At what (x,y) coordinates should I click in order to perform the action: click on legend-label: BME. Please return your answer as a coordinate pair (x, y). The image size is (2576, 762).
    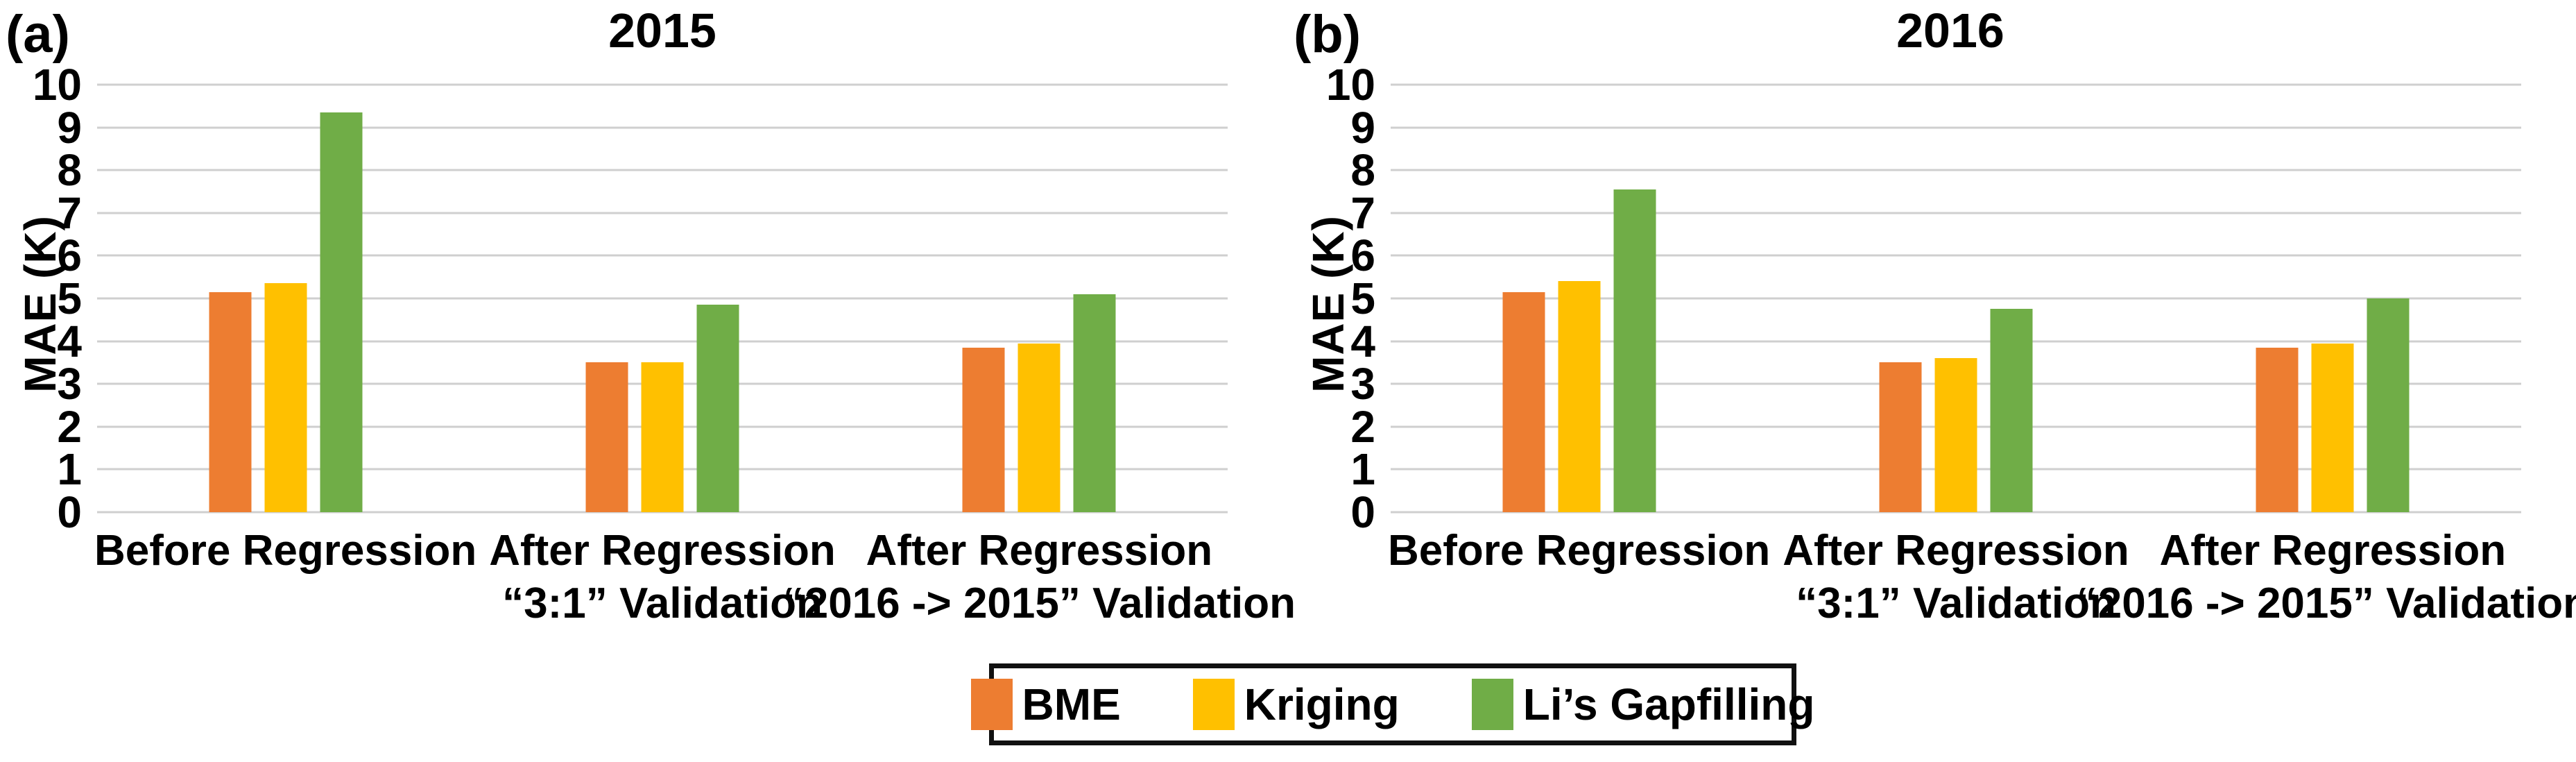
    Looking at the image, I should click on (1071, 704).